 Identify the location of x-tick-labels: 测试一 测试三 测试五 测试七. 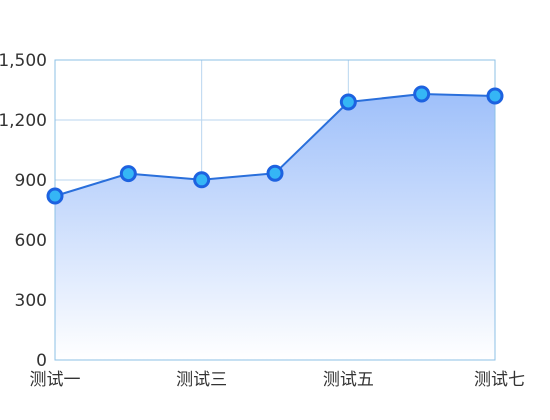
(278, 380).